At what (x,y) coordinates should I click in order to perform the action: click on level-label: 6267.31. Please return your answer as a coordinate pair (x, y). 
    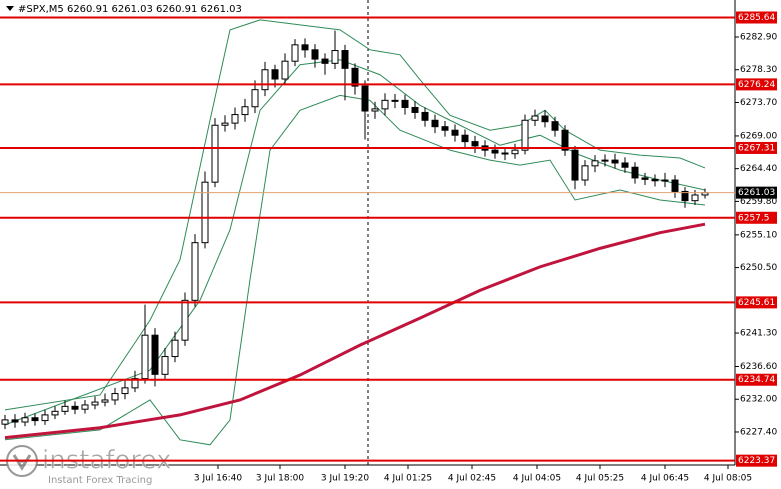
    Looking at the image, I should click on (756, 148).